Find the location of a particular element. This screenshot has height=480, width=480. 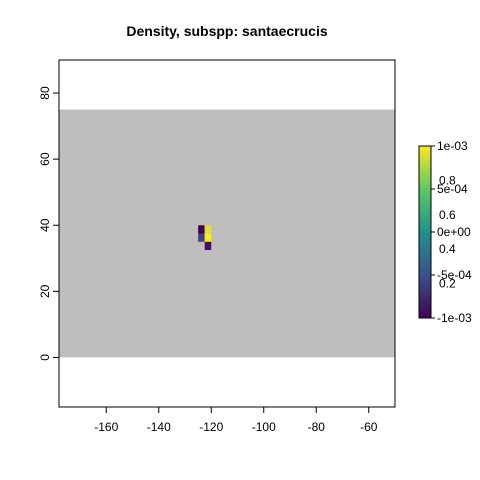

colorbar-tick-label: 0.6 is located at coordinates (447, 215).